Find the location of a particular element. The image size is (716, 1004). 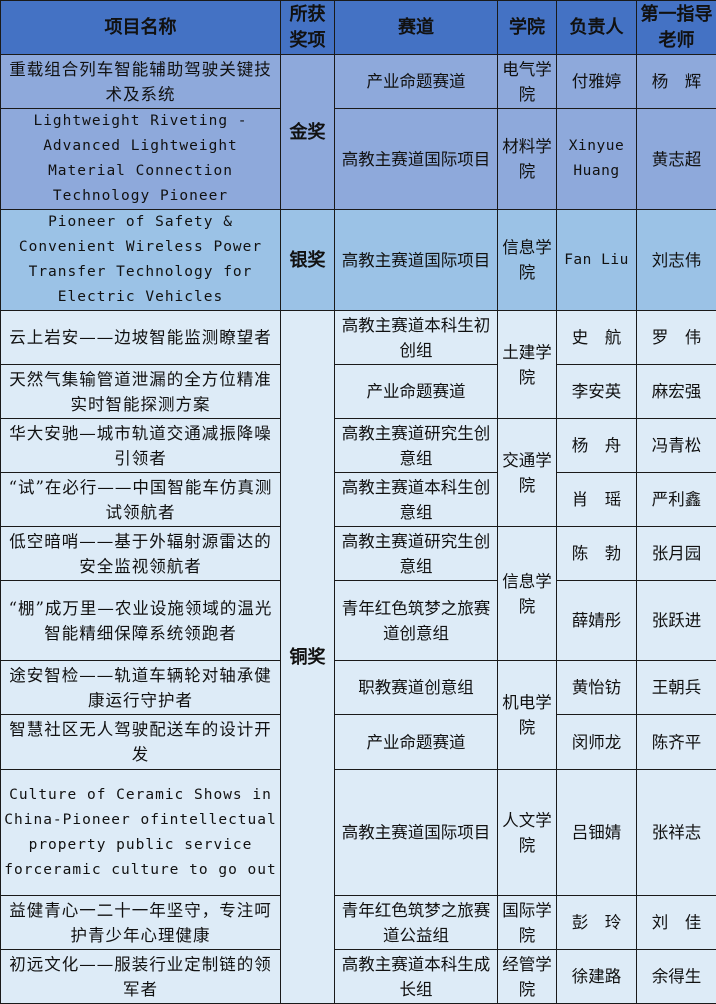

header-college: 学院 is located at coordinates (527, 28).